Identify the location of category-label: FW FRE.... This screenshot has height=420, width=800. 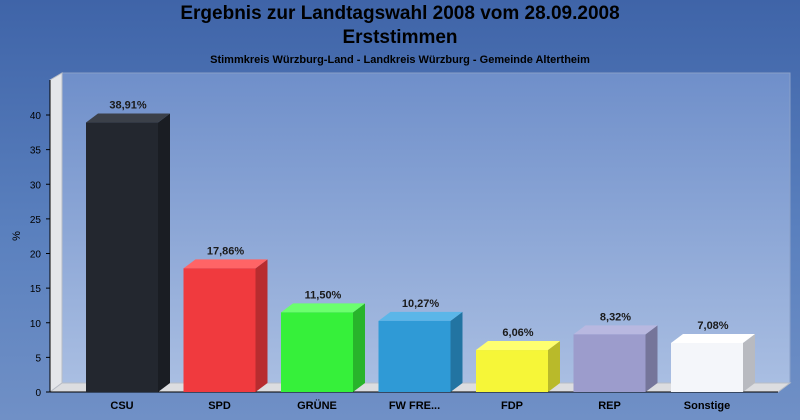
(414, 406).